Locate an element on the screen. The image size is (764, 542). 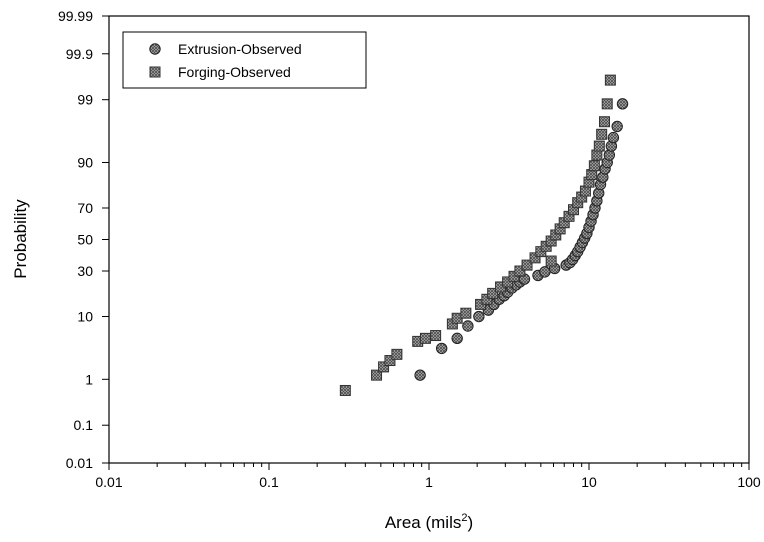
x-tick-label: 0.1 is located at coordinates (269, 482).